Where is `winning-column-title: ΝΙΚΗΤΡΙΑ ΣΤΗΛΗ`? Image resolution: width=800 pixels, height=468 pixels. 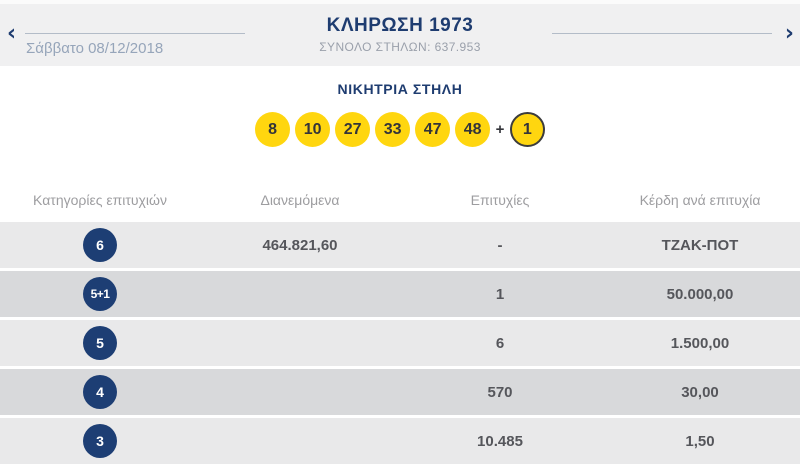
winning-column-title: ΝΙΚΗΤΡΙΑ ΣΤΗΛΗ is located at coordinates (400, 89).